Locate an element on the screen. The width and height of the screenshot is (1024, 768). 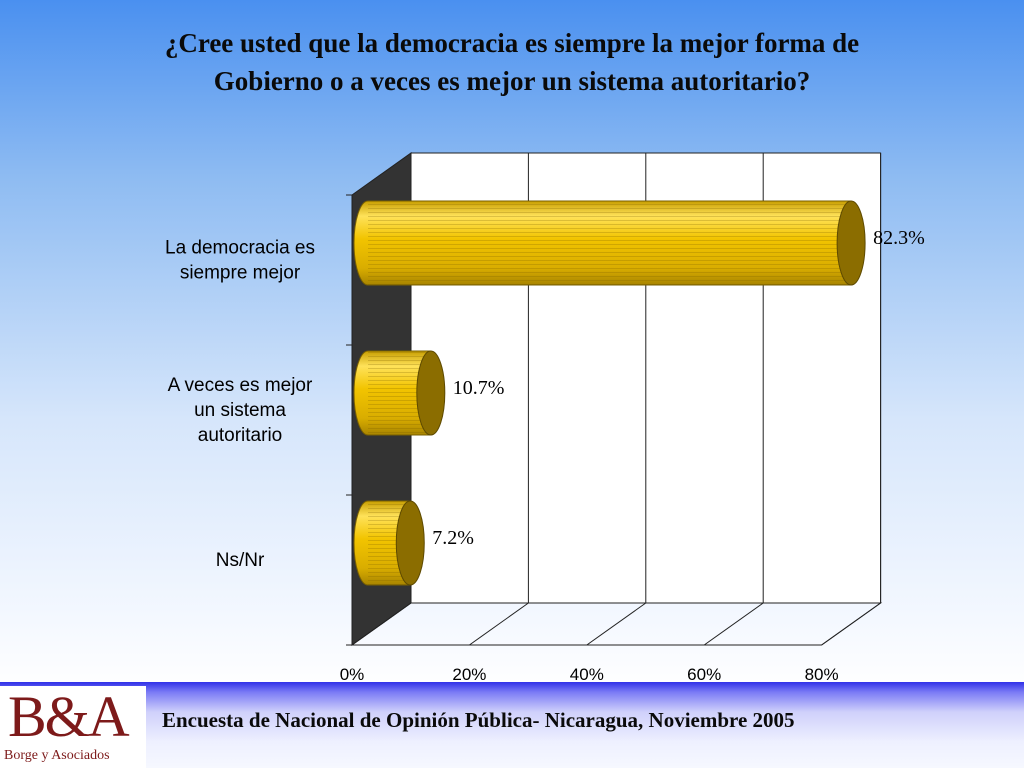
category-label-line: autoritario is located at coordinates (240, 435).